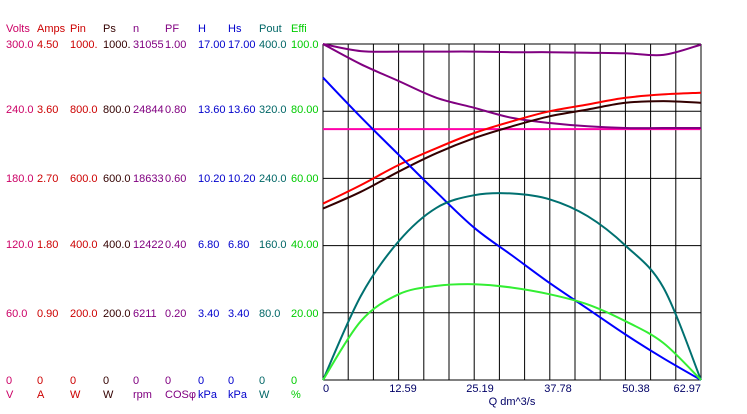 This screenshot has height=414, width=747. Describe the element at coordinates (480, 389) in the screenshot. I see `x-tick-label: 25.19` at that location.